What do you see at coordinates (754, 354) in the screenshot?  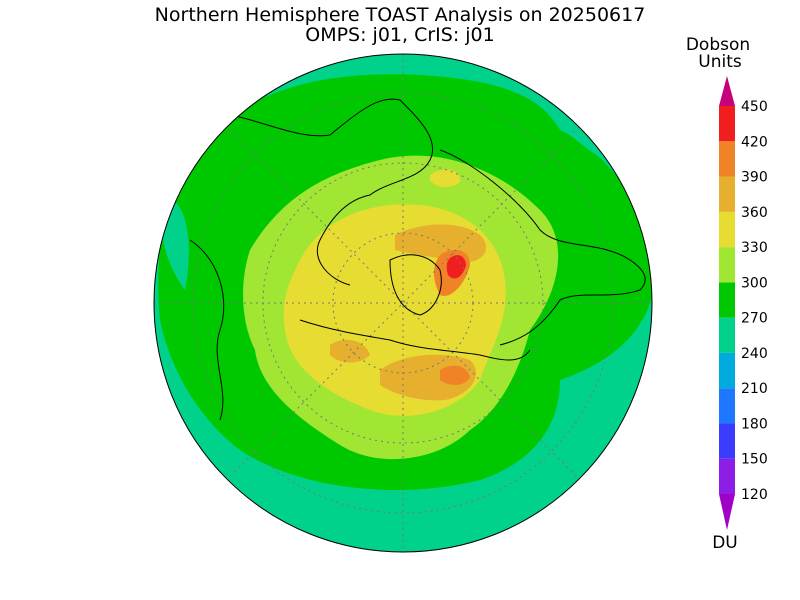 I see `colorbar-tick-label: 240` at bounding box center [754, 354].